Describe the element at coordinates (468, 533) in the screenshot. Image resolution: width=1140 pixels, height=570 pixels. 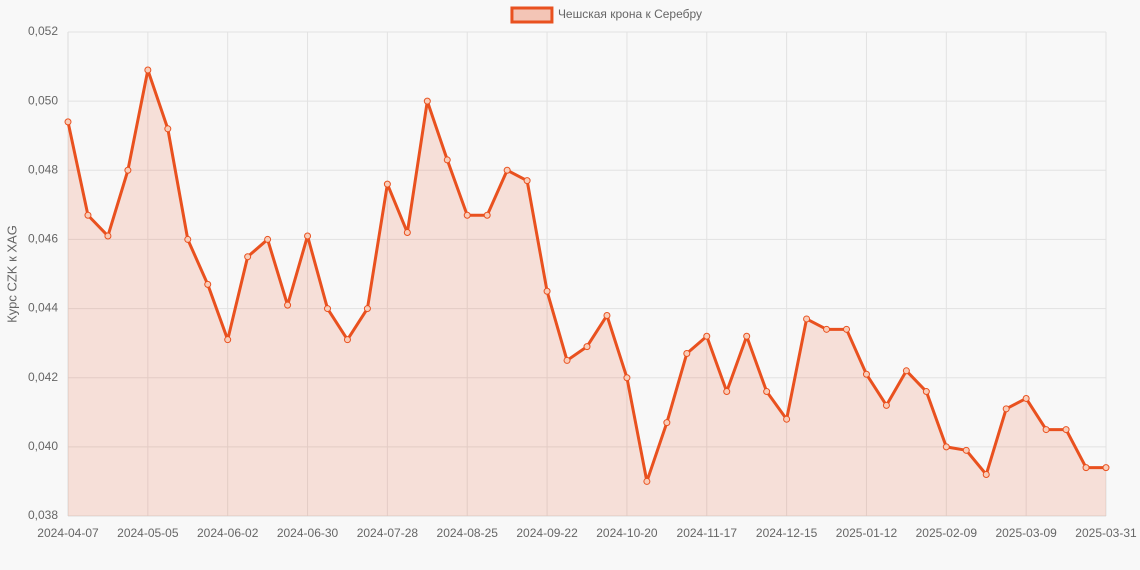
I see `x-tick-label: 2024-08-25` at that location.